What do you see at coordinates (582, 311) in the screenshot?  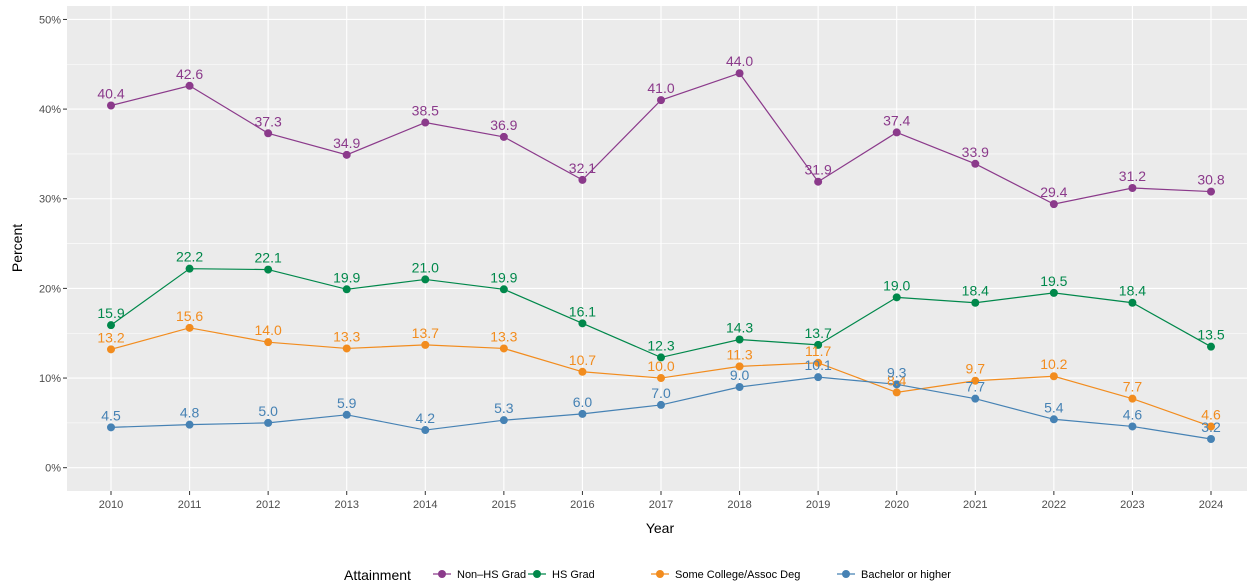 I see `data-label: 16.1` at bounding box center [582, 311].